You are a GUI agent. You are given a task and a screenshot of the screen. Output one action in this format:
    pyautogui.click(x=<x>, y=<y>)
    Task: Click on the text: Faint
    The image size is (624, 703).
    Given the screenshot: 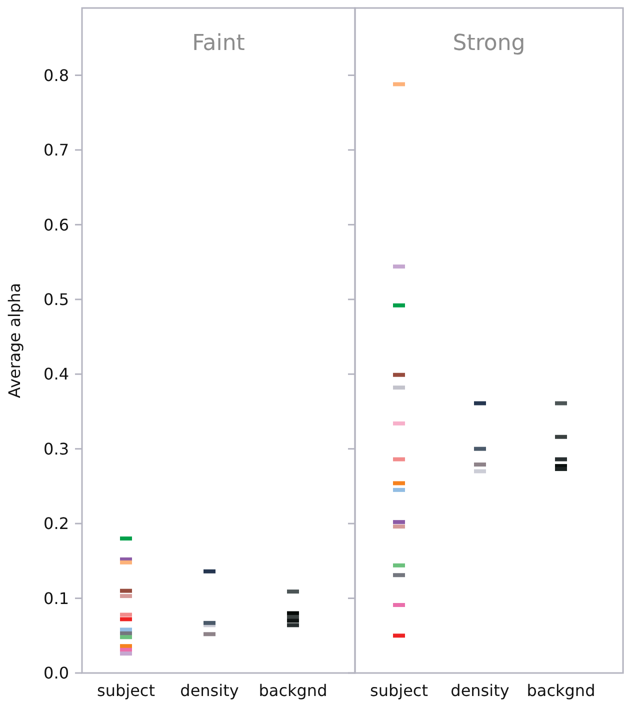 What is the action you would take?
    pyautogui.click(x=219, y=43)
    